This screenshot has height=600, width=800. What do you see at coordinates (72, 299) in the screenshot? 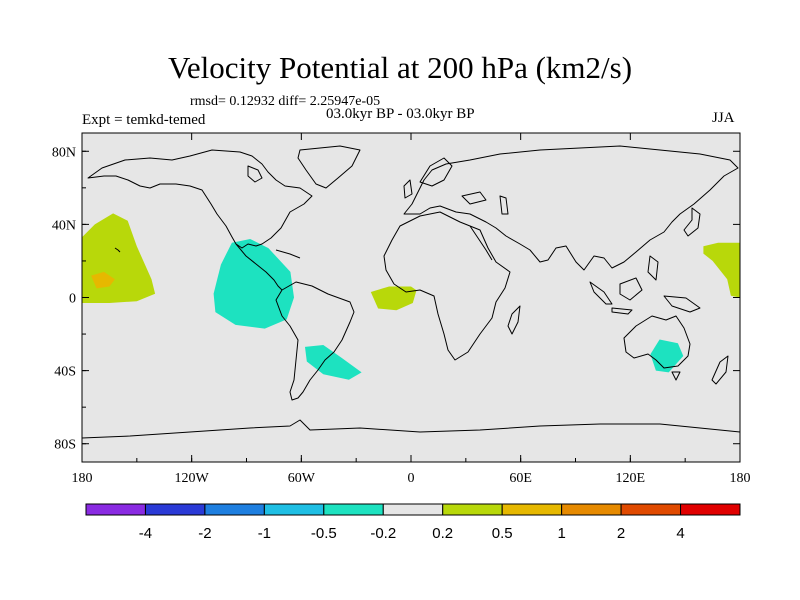
I see `y-tick-label: 0` at bounding box center [72, 299].